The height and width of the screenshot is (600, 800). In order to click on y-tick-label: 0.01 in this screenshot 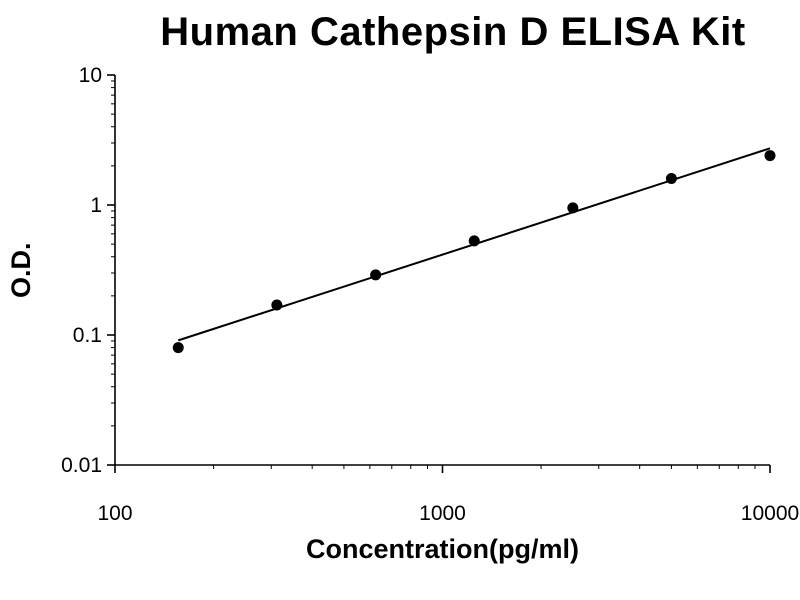, I will do `click(81, 465)`.